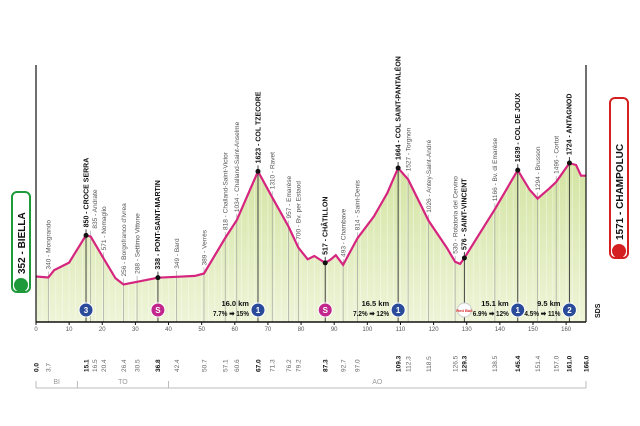 The height and width of the screenshot is (426, 640). What do you see at coordinates (36, 330) in the screenshot?
I see `x-tick-label: 0` at bounding box center [36, 330].